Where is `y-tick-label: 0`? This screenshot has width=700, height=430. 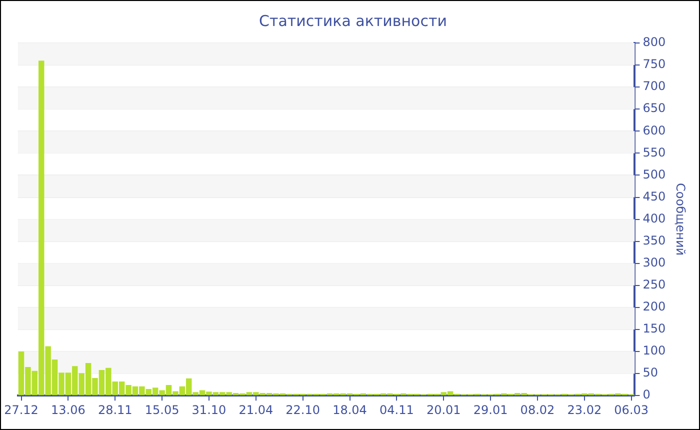
y-tick-label: 0 is located at coordinates (646, 395).